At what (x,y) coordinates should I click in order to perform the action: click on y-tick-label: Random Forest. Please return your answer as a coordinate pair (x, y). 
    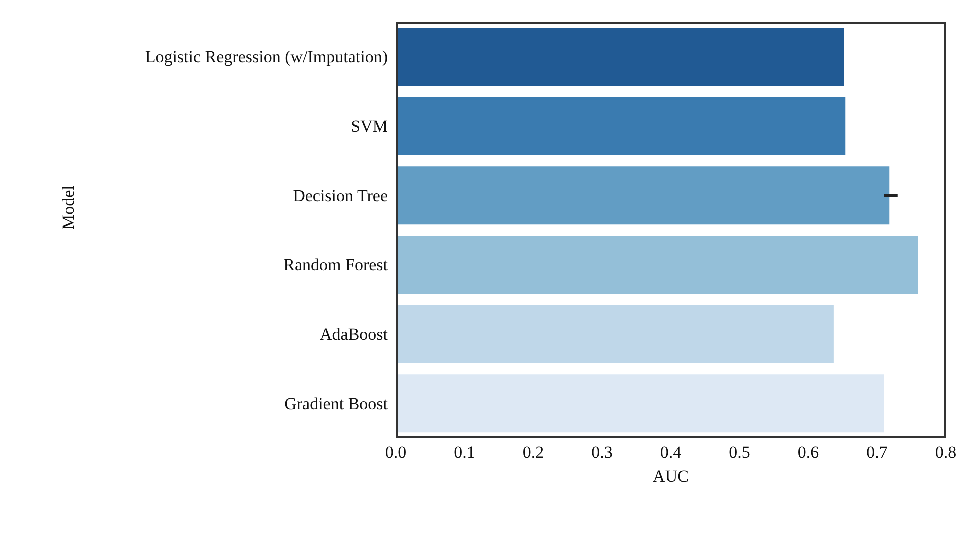
    Looking at the image, I should click on (336, 265).